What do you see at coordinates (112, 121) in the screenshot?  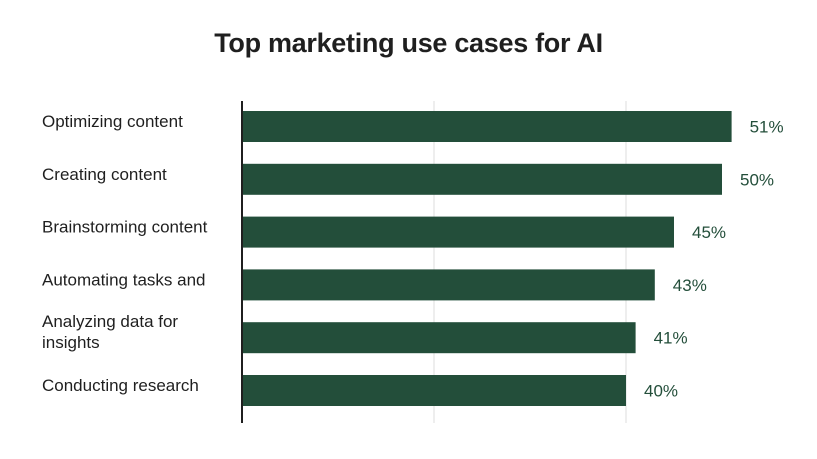 I see `category-label: Optimizing content` at bounding box center [112, 121].